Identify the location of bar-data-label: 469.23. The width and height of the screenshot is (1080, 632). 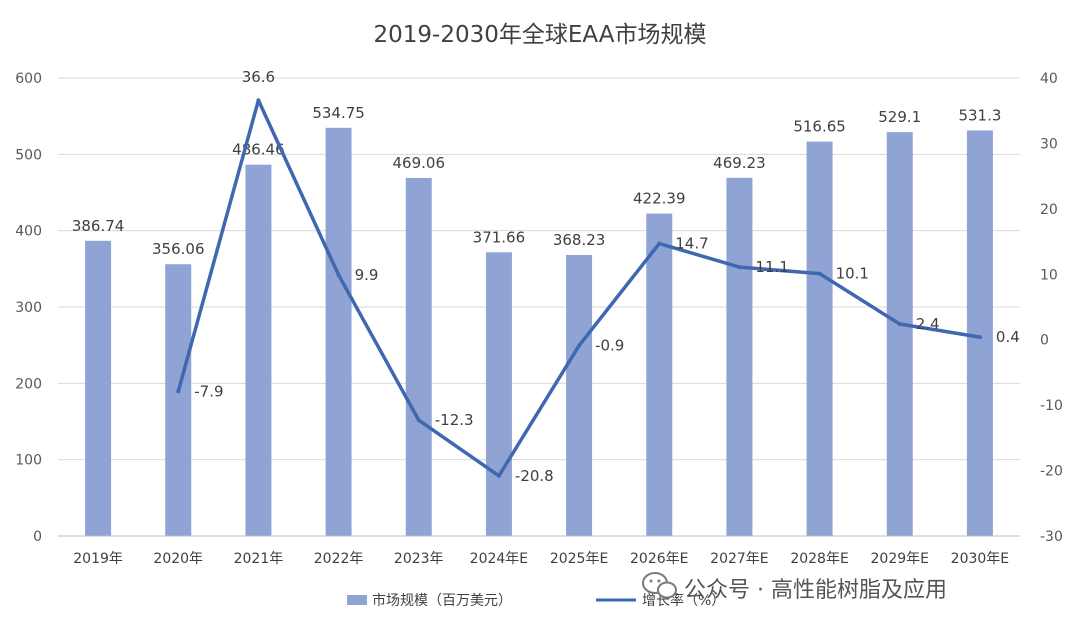
(739, 163).